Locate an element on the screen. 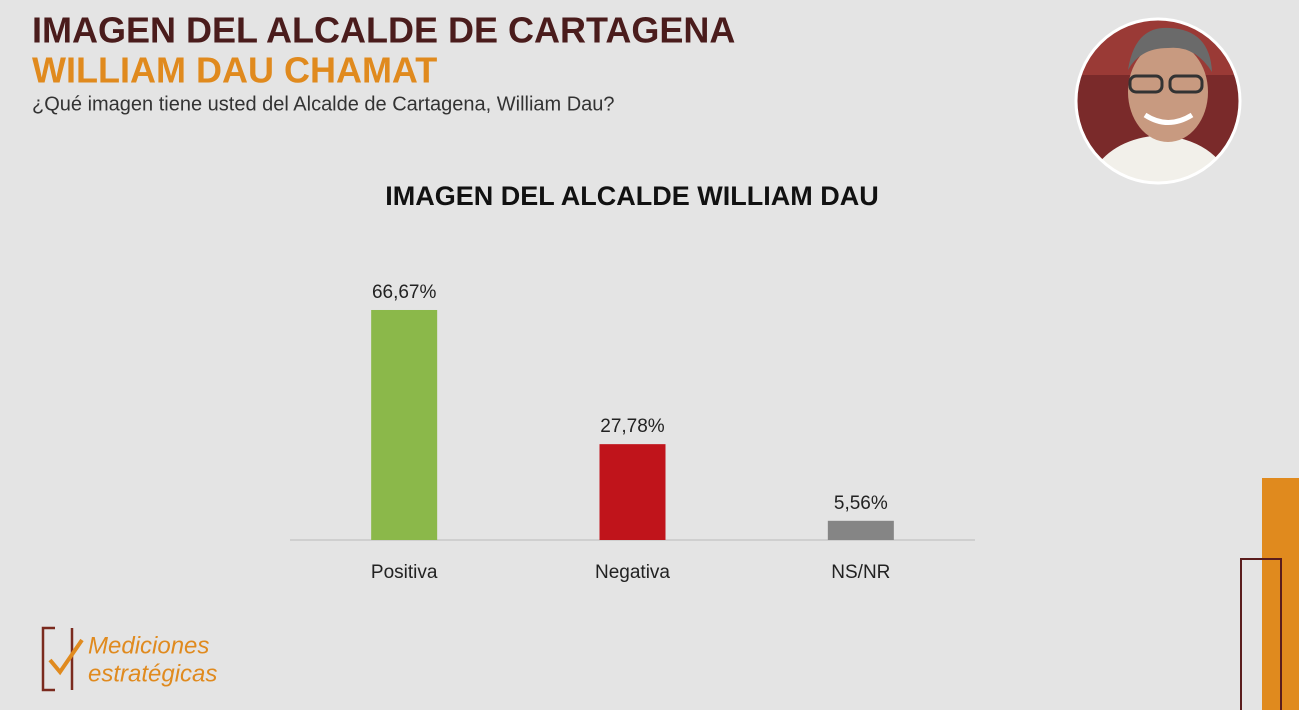 Image resolution: width=1299 pixels, height=710 pixels. decoration is located at coordinates (1261, 634).